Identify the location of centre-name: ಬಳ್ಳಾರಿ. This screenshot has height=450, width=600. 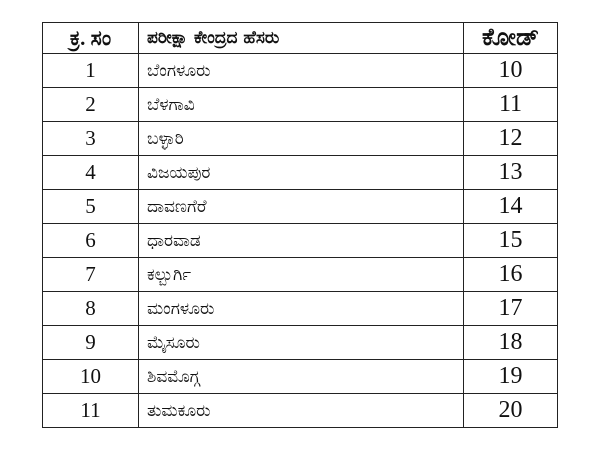
(301, 138).